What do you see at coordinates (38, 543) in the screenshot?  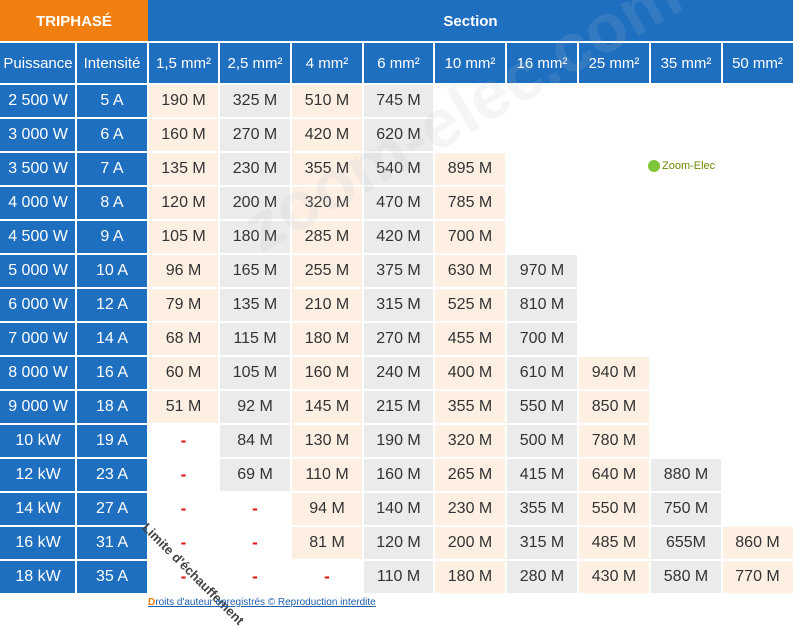 I see `power-row-header: 16 kW` at bounding box center [38, 543].